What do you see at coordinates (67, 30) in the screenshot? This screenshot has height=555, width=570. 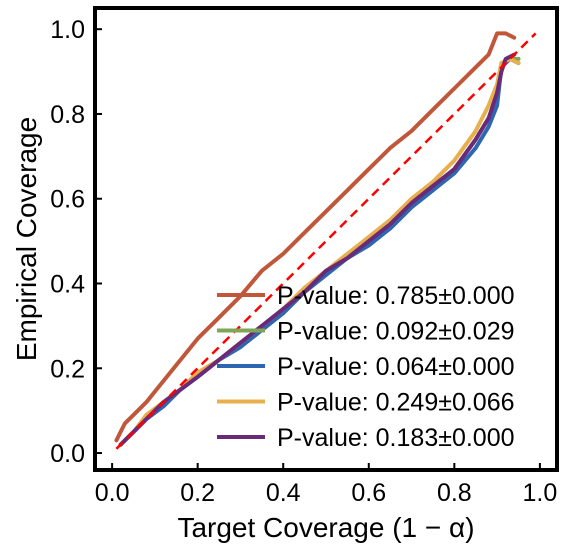 I see `y-tick-label: 1.0` at bounding box center [67, 30].